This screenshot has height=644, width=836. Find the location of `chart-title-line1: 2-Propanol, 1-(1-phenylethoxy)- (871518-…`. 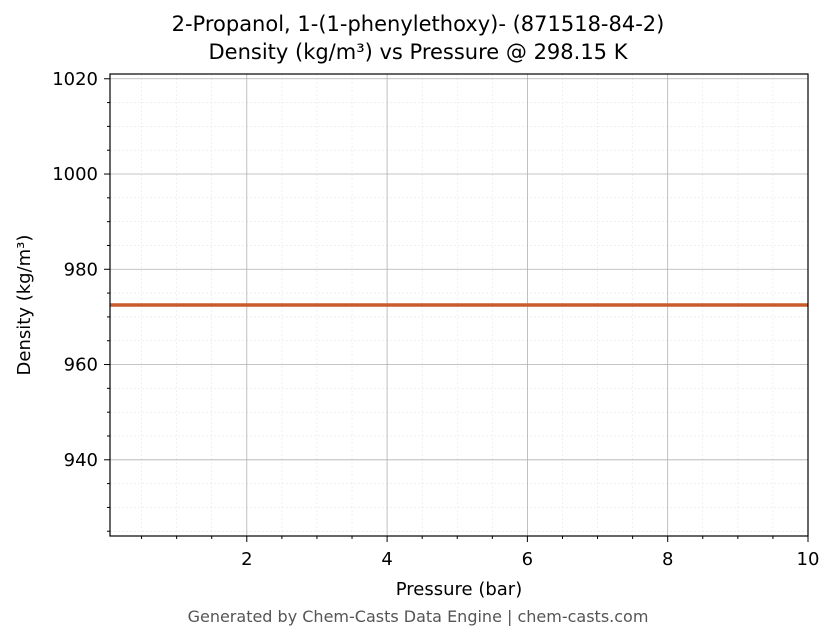

chart-title-line1: 2-Propanol, 1-(1-phenylethoxy)- (871518-… is located at coordinates (418, 24).